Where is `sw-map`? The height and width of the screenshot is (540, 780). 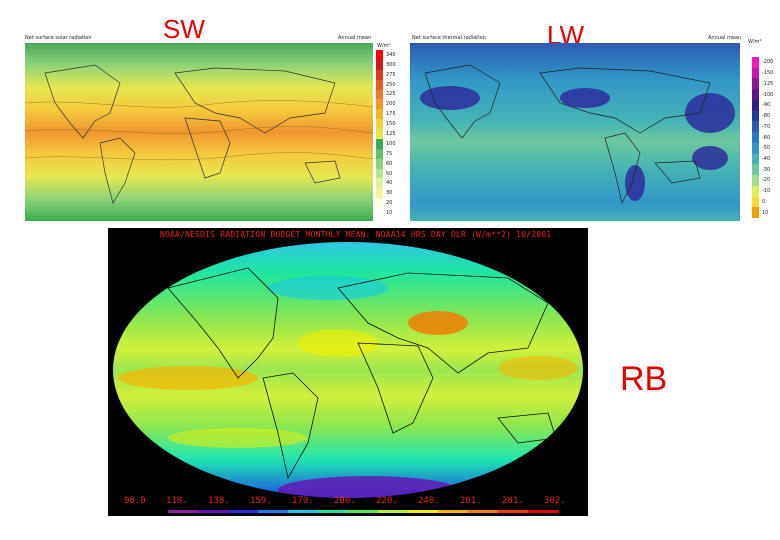
sw-map is located at coordinates (199, 132).